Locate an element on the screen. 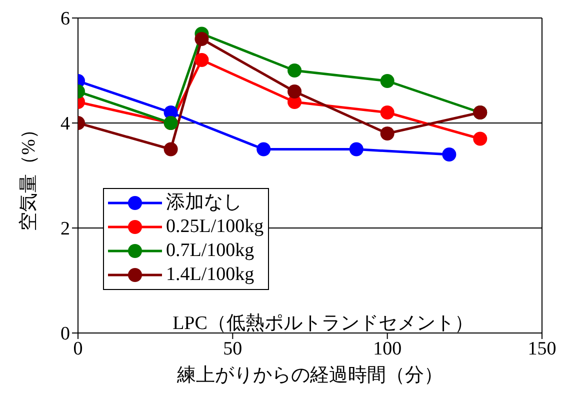 The image size is (576, 414). x-tick-label: 50 is located at coordinates (232, 349).